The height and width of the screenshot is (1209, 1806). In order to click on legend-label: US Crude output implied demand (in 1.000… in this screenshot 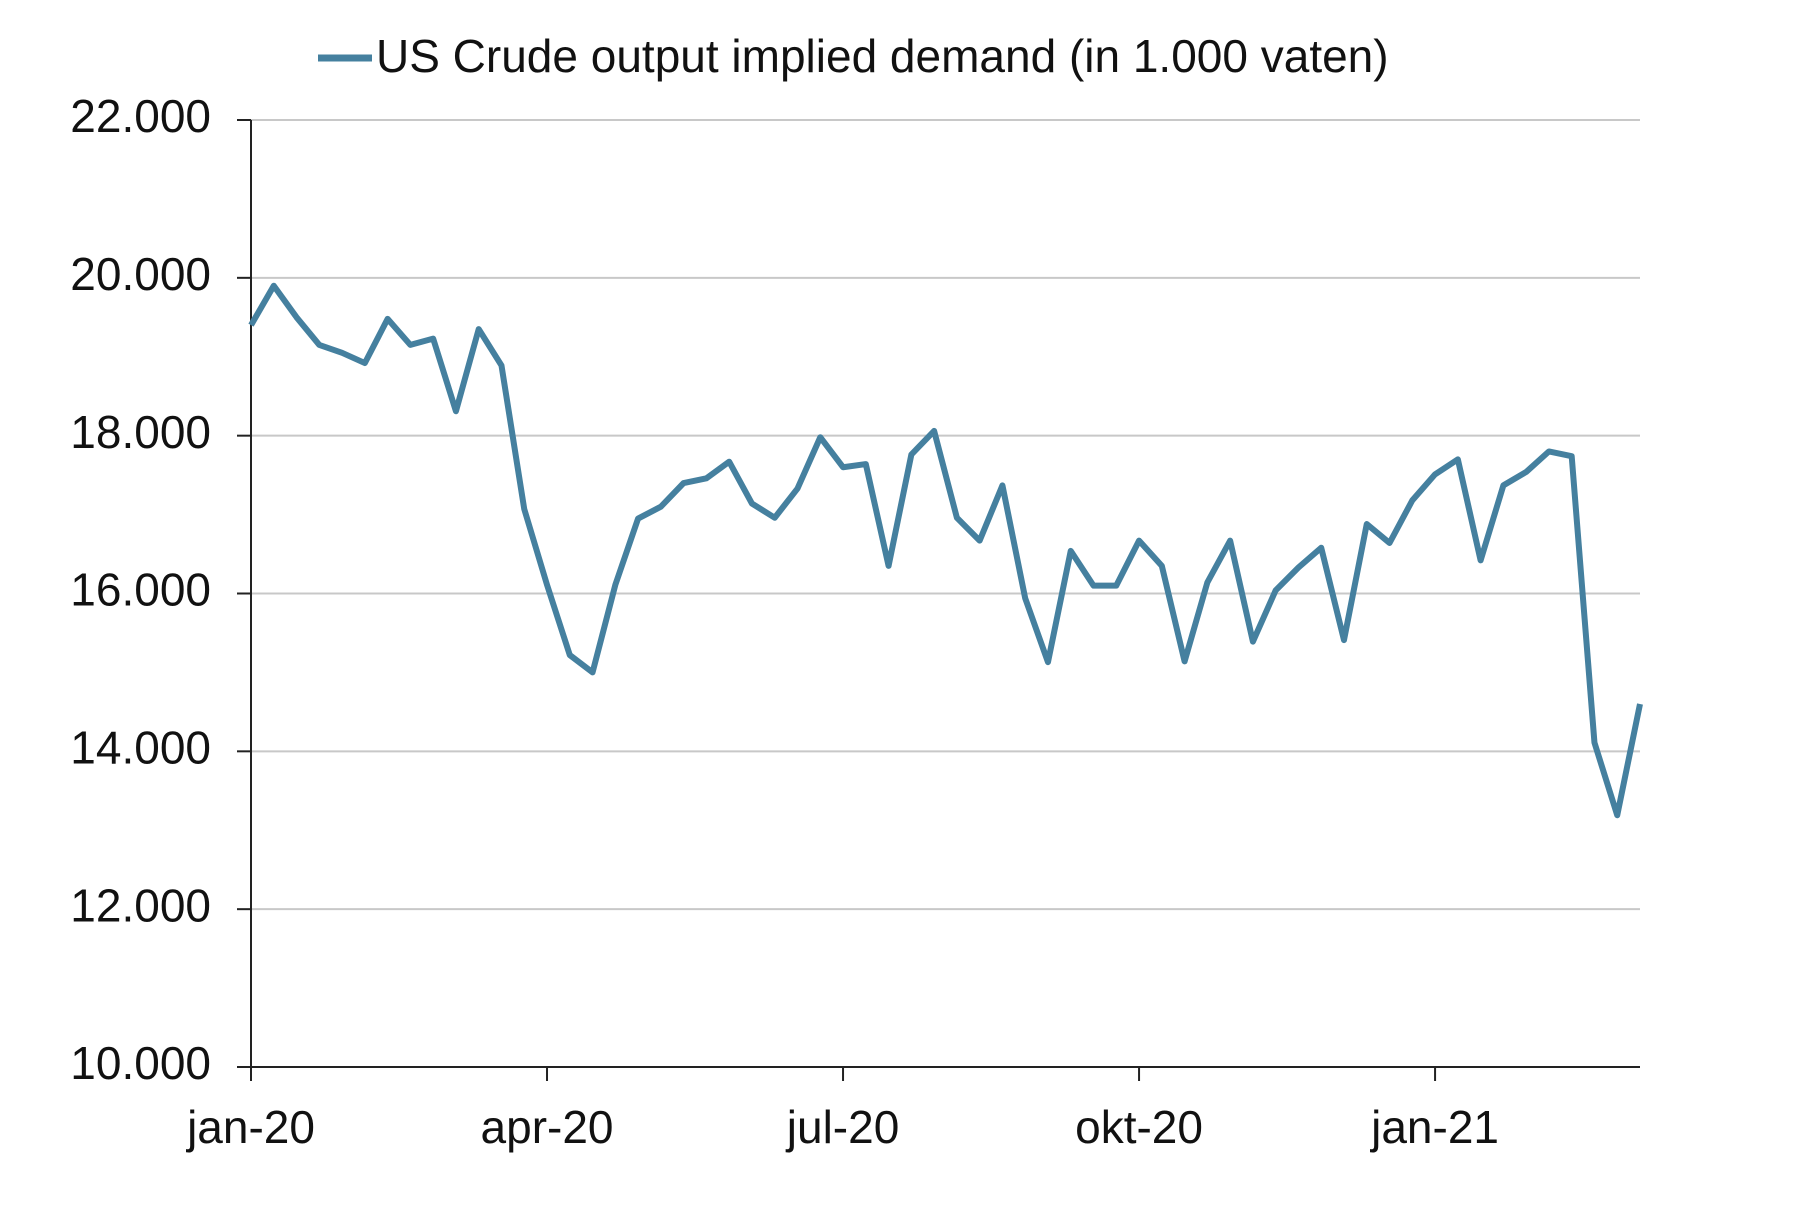, I will do `click(882, 56)`.